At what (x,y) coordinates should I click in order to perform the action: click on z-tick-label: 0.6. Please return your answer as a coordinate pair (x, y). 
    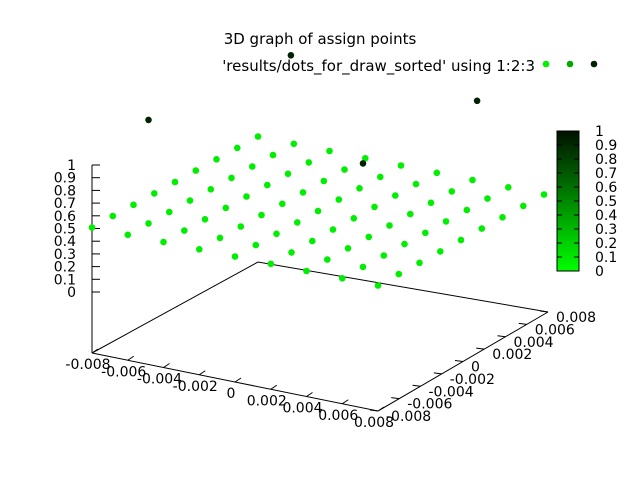
    Looking at the image, I should click on (65, 217).